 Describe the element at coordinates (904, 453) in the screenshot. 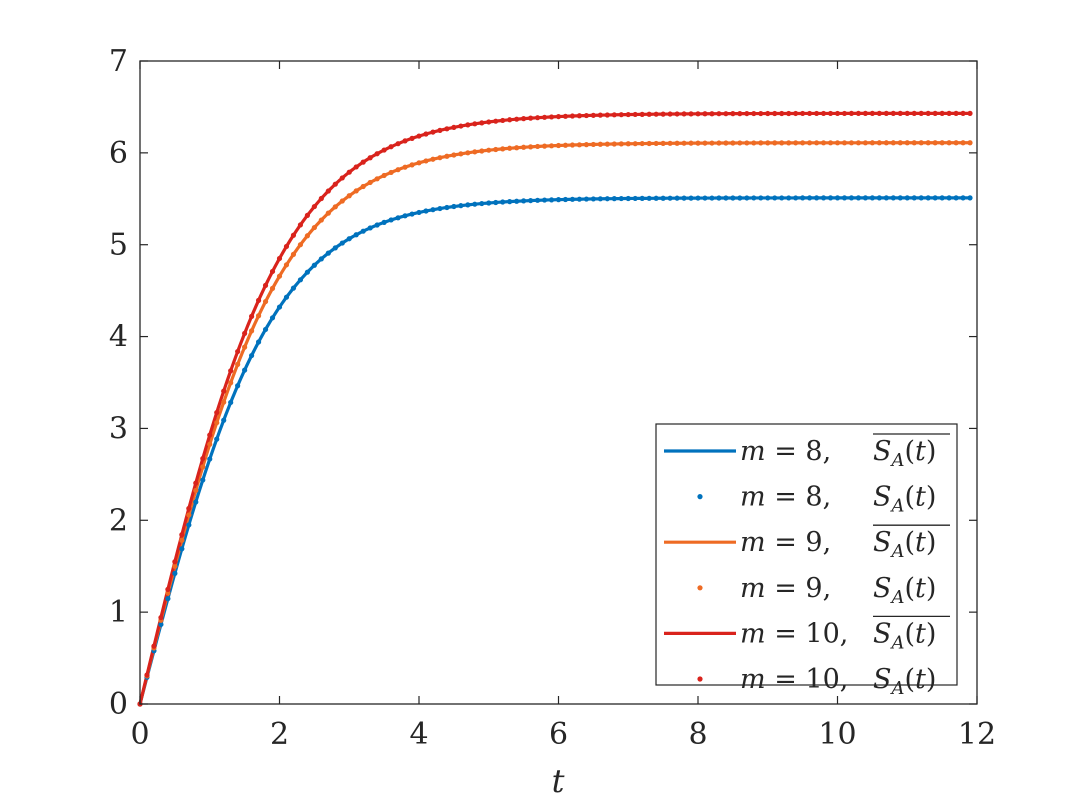

I see `legend-symbol: SA(t)` at that location.